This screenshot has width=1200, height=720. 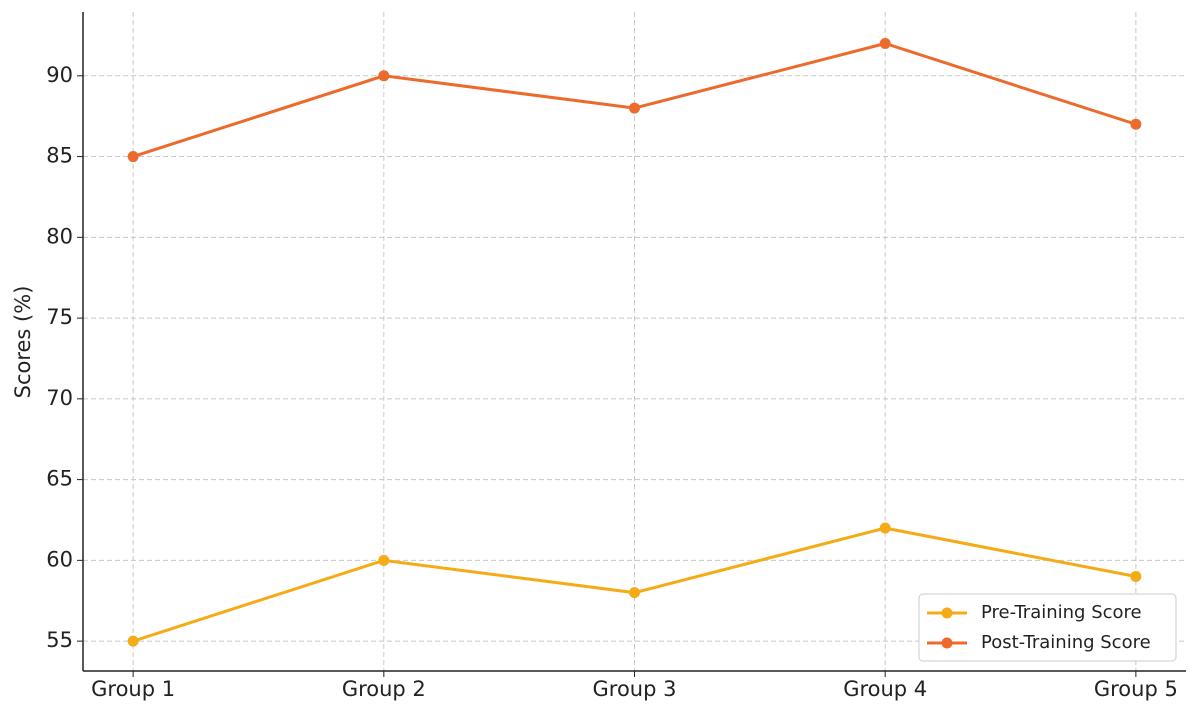 What do you see at coordinates (59, 317) in the screenshot?
I see `y-tick-label: 75` at bounding box center [59, 317].